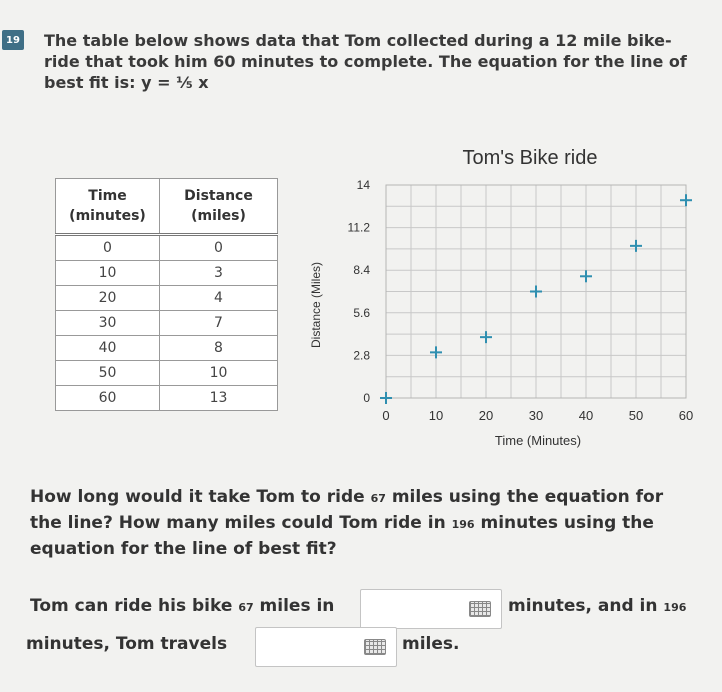  Describe the element at coordinates (431, 609) in the screenshot. I see `minutes-answer-input` at that location.